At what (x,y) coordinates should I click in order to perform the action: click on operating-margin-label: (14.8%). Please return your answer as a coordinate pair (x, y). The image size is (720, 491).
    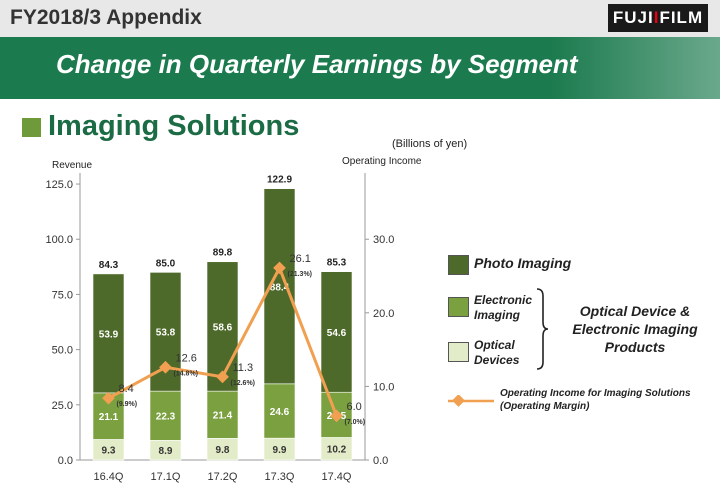
    Looking at the image, I should click on (186, 373).